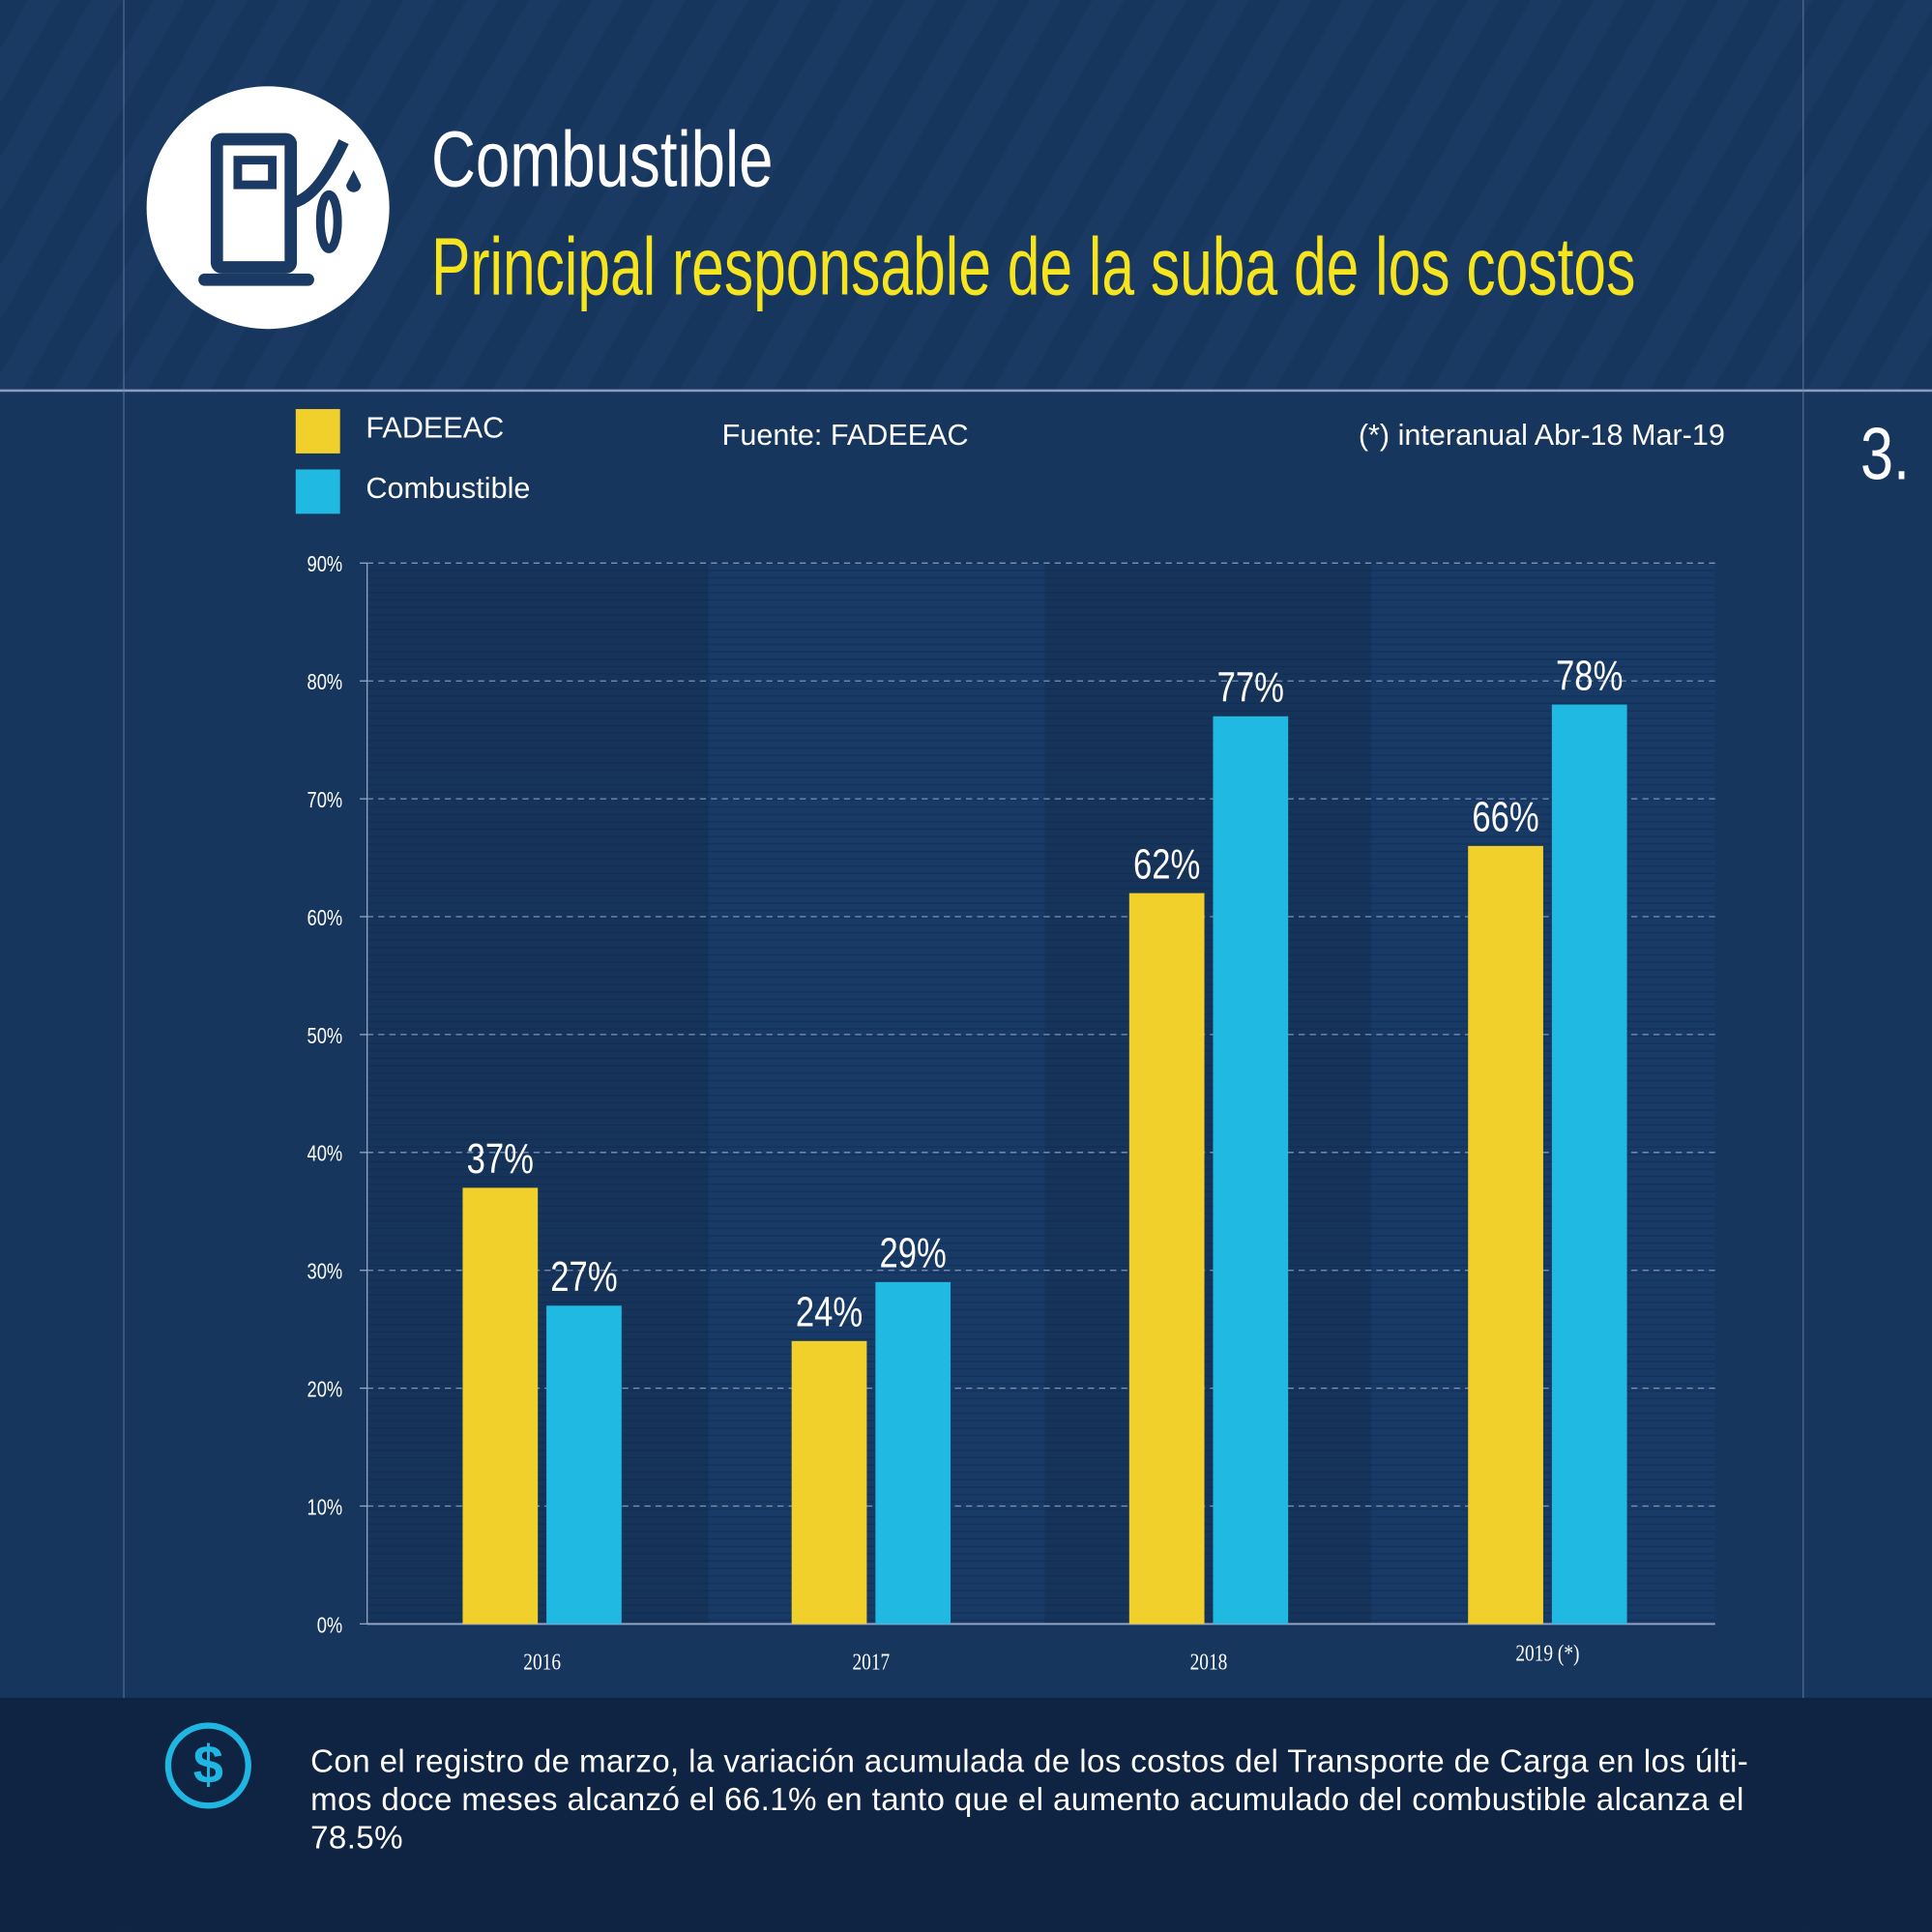 The width and height of the screenshot is (1932, 1932). Describe the element at coordinates (1885, 454) in the screenshot. I see `page-number: 3.` at that location.